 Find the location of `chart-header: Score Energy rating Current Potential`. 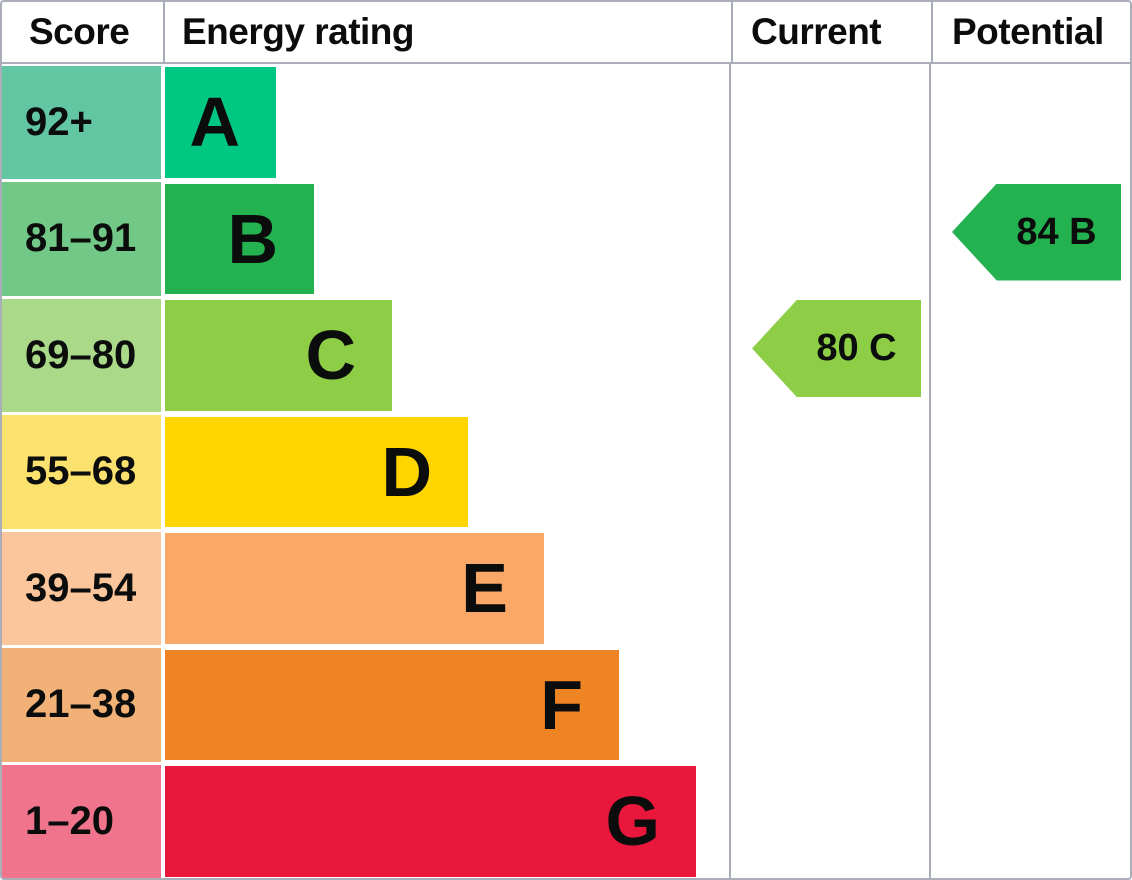

chart-header: Score Energy rating Current Potential is located at coordinates (566, 33).